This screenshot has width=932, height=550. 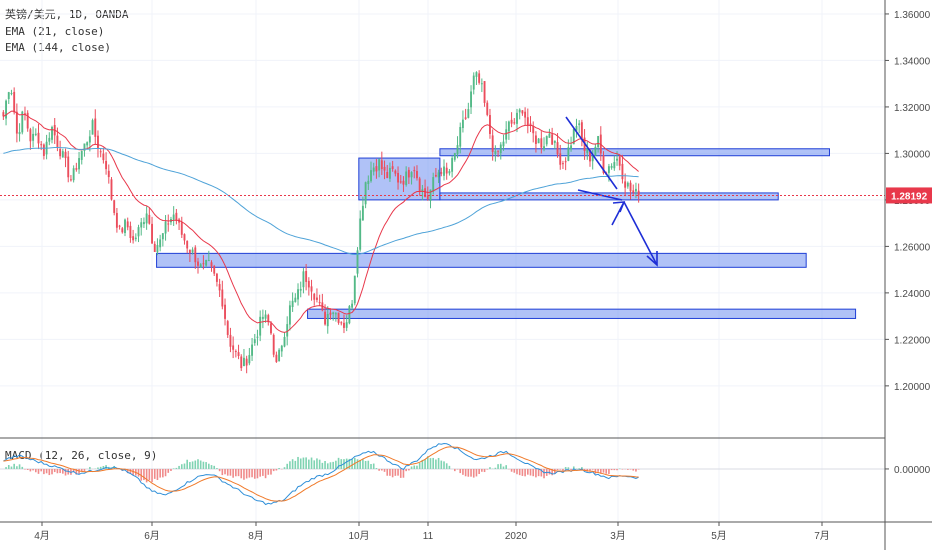 I want to click on x-tick-label: 8月, so click(x=256, y=536).